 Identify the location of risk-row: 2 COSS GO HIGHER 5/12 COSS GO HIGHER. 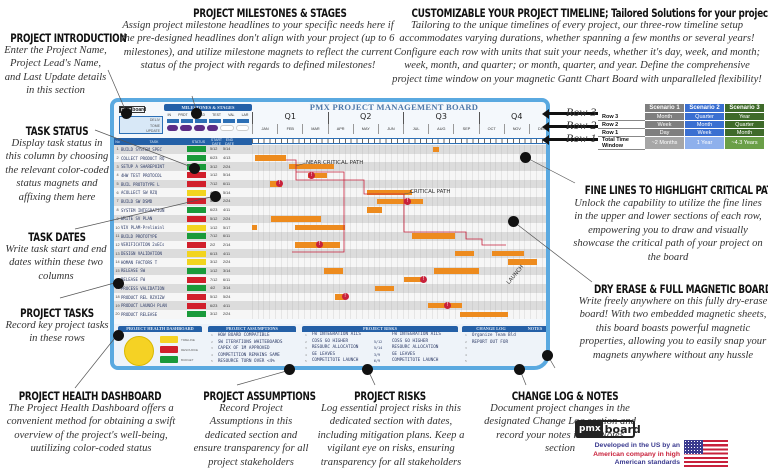
(367, 341).